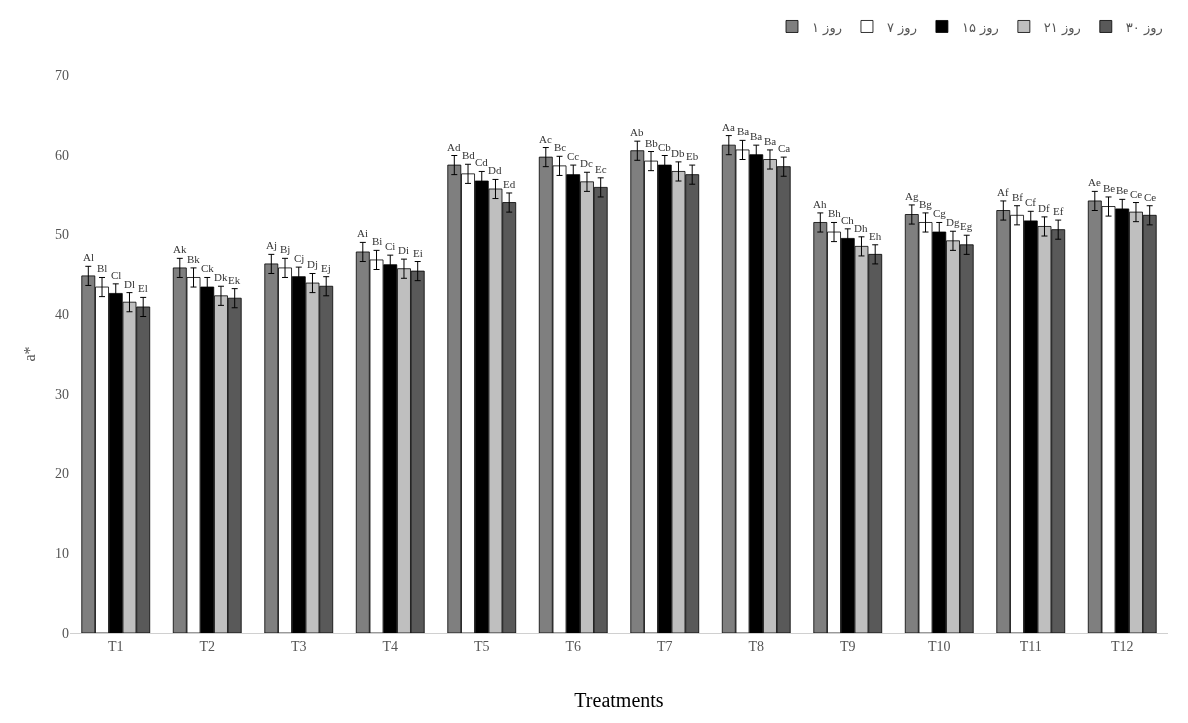 Image resolution: width=1188 pixels, height=723 pixels. I want to click on x-axis-title: Treatments, so click(619, 700).